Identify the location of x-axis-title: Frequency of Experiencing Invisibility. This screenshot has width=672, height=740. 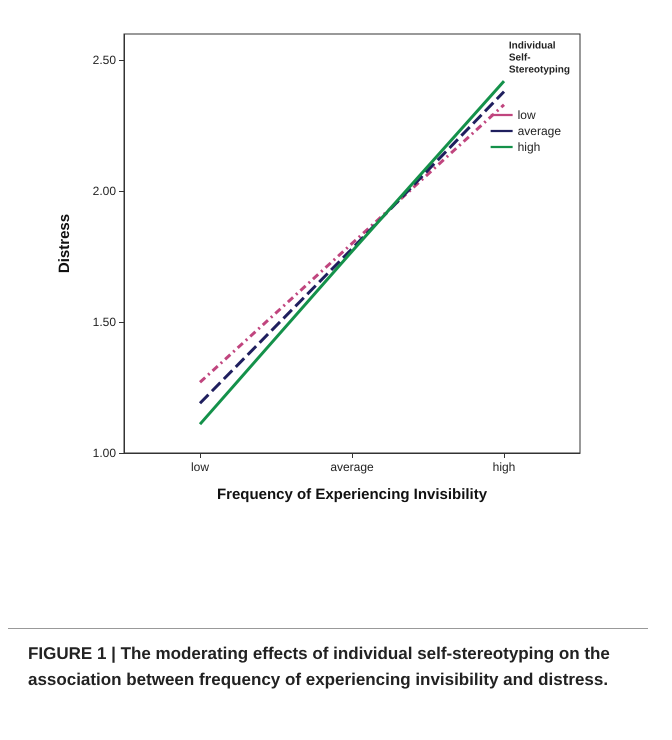
(352, 494).